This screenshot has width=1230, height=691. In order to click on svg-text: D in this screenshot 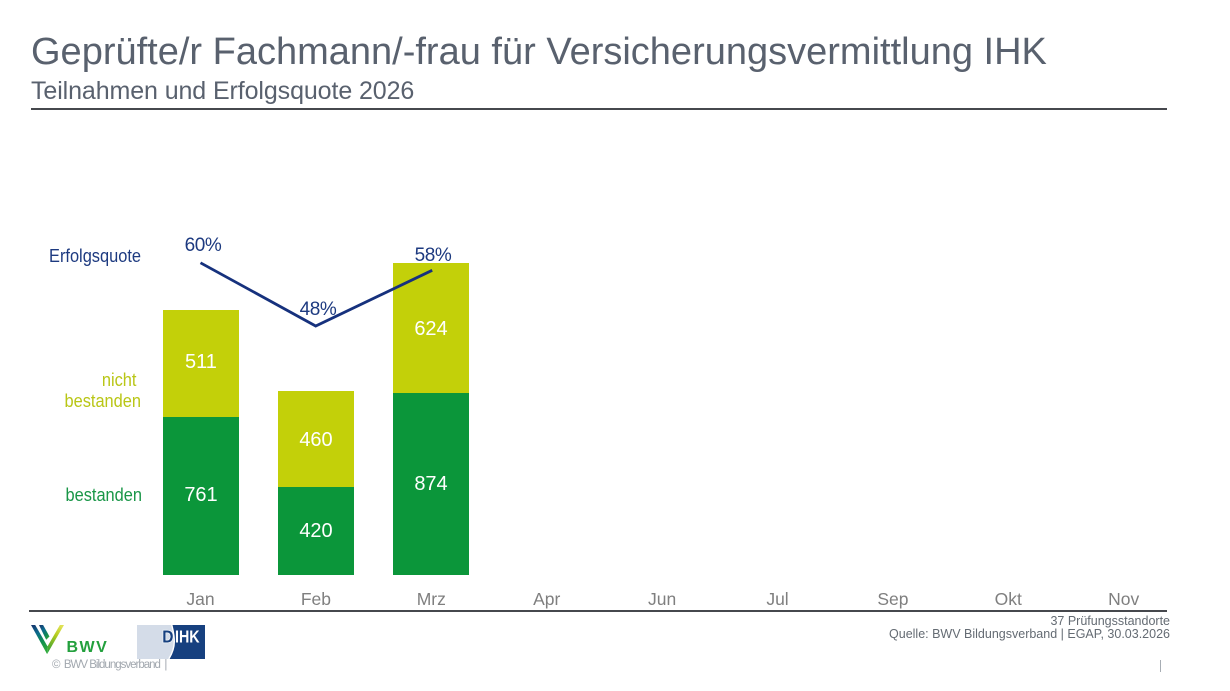, I will do `click(167, 636)`.